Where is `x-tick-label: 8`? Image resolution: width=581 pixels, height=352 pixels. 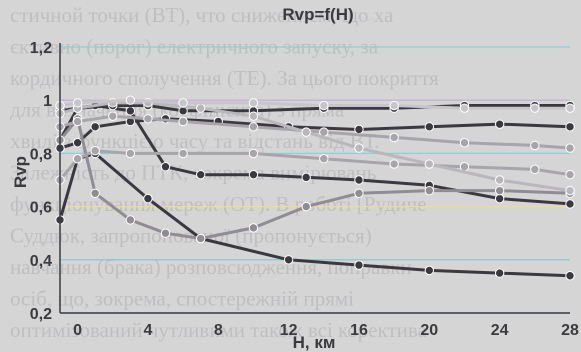
x-tick-label: 8 is located at coordinates (218, 330).